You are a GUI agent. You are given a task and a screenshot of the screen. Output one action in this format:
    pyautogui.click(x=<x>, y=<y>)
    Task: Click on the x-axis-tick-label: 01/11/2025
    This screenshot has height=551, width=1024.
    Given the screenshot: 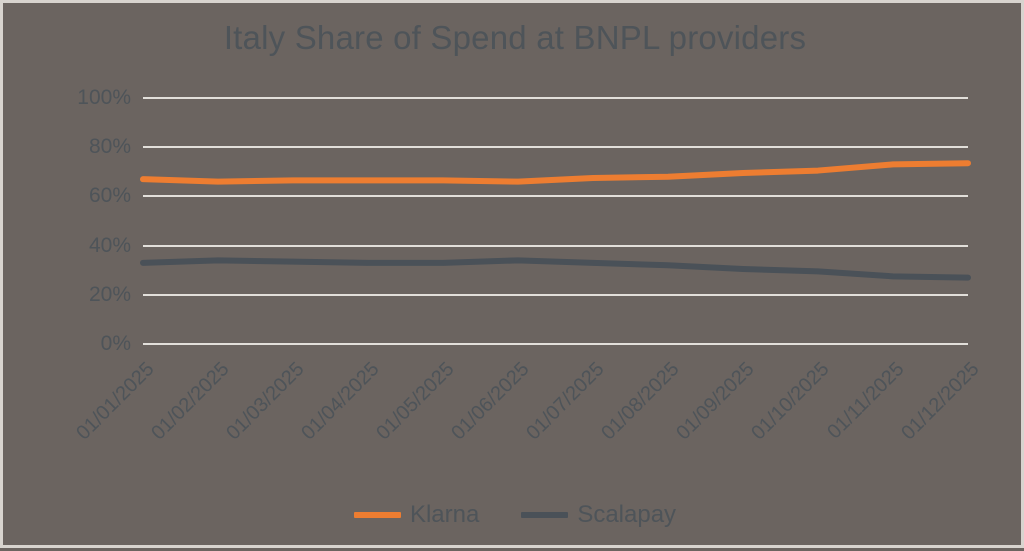 What is the action you would take?
    pyautogui.click(x=866, y=401)
    